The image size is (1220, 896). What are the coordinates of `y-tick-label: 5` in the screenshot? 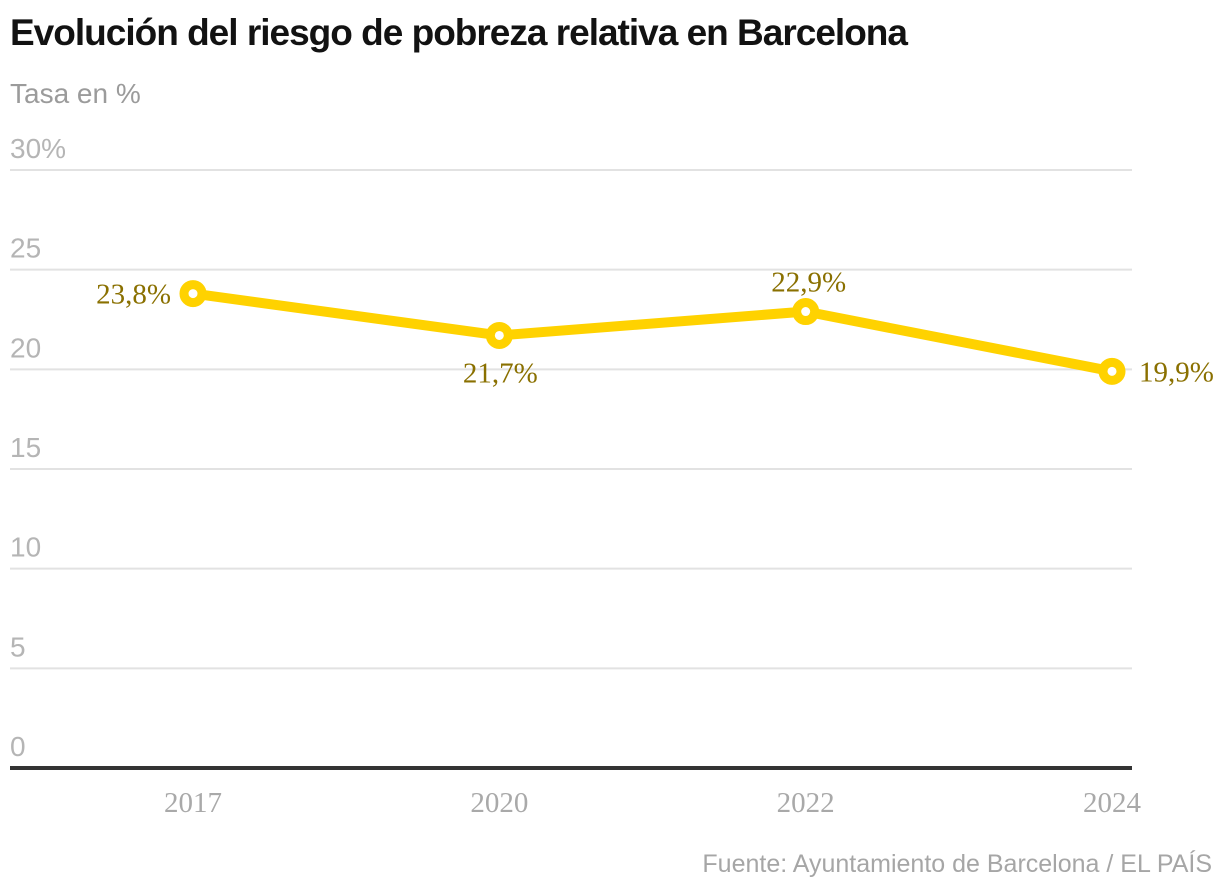 It's located at (18, 646).